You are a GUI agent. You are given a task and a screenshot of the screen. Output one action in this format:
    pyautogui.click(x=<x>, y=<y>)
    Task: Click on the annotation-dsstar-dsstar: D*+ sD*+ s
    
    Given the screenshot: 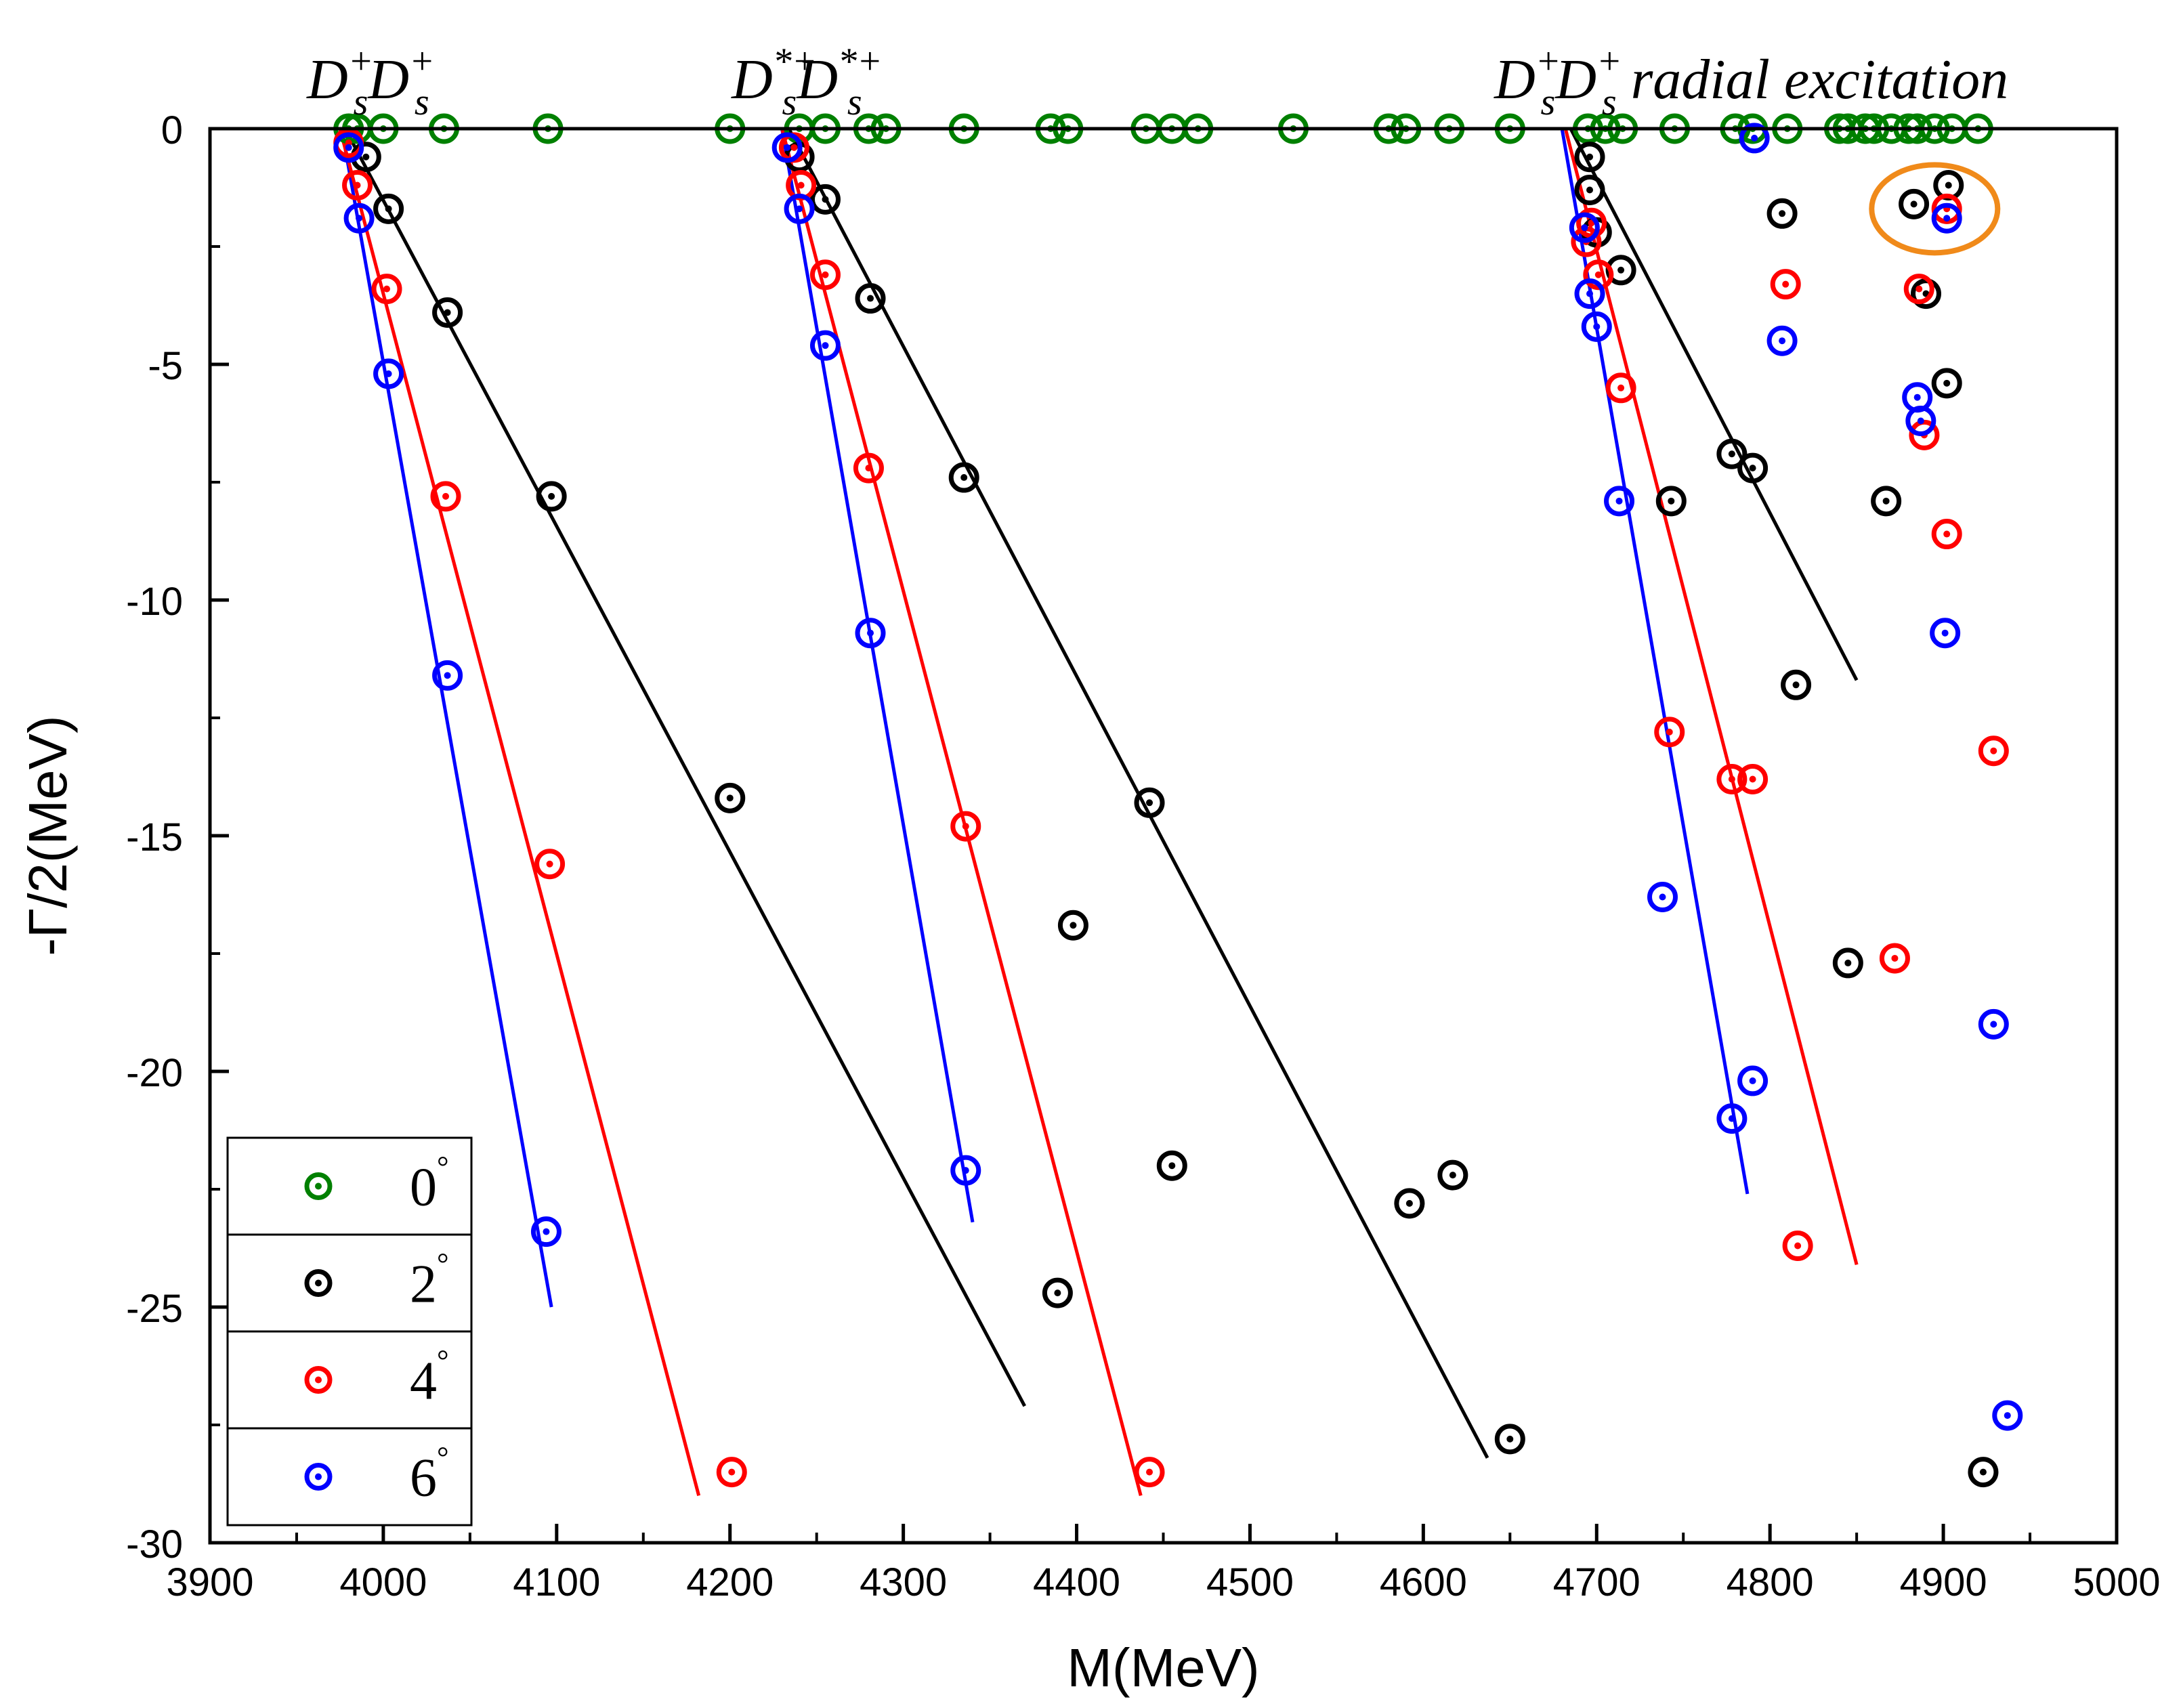 What is the action you would take?
    pyautogui.click(x=807, y=82)
    